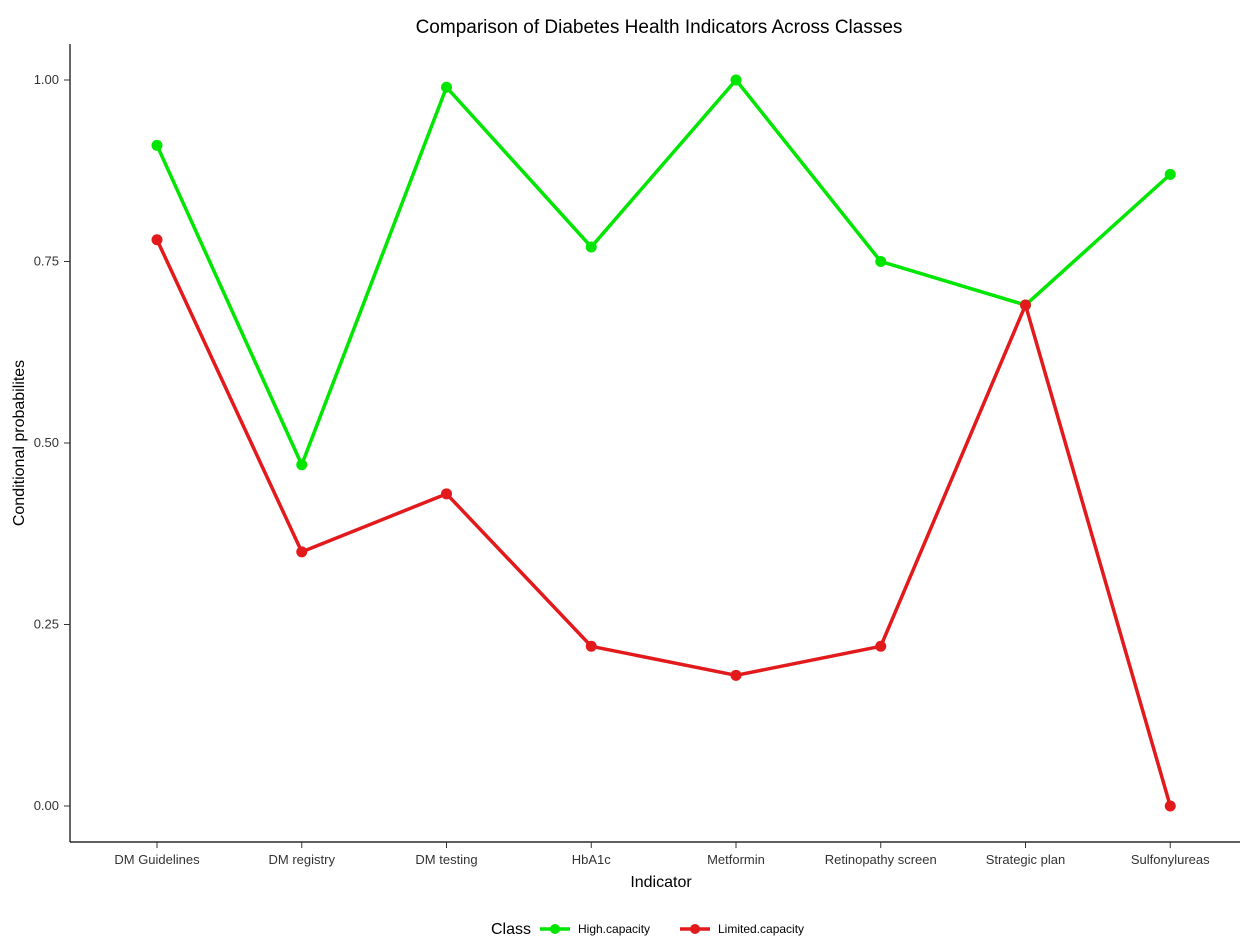  I want to click on legend-items: High.capacity Limited.capacity, so click(672, 929).